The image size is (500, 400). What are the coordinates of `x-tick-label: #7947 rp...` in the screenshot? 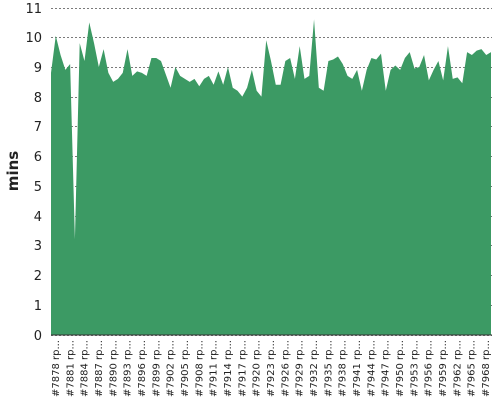 It's located at (386, 368).